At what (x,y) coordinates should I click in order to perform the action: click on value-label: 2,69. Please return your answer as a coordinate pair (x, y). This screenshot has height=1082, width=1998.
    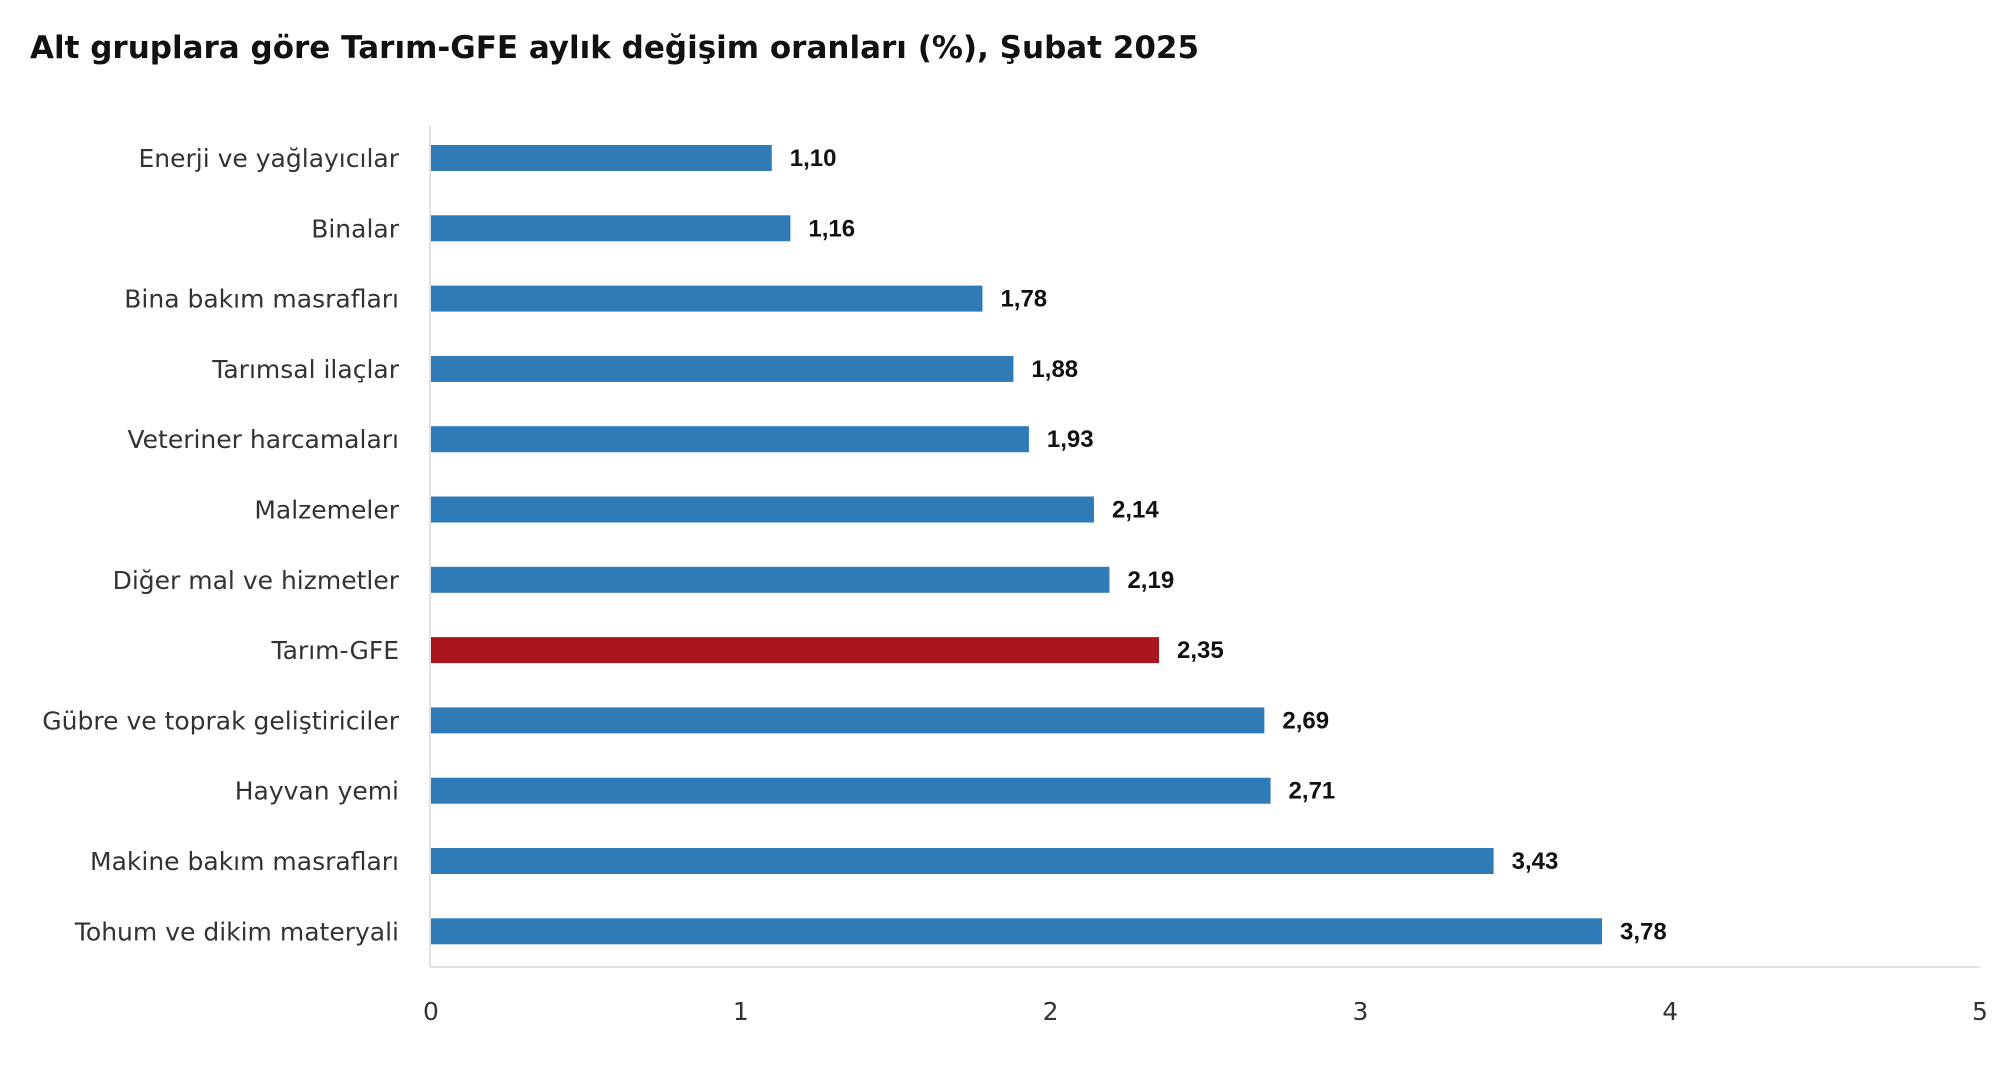
    Looking at the image, I should click on (1305, 720).